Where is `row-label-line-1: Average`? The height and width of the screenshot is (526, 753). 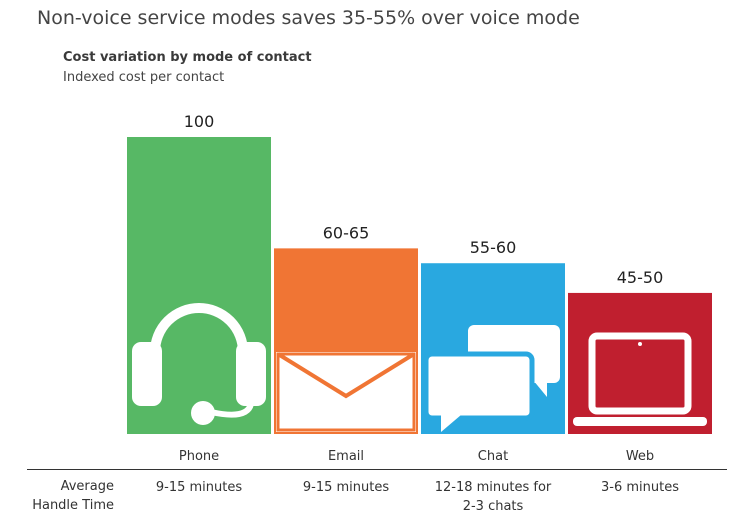
row-label-line-1: Average is located at coordinates (87, 486).